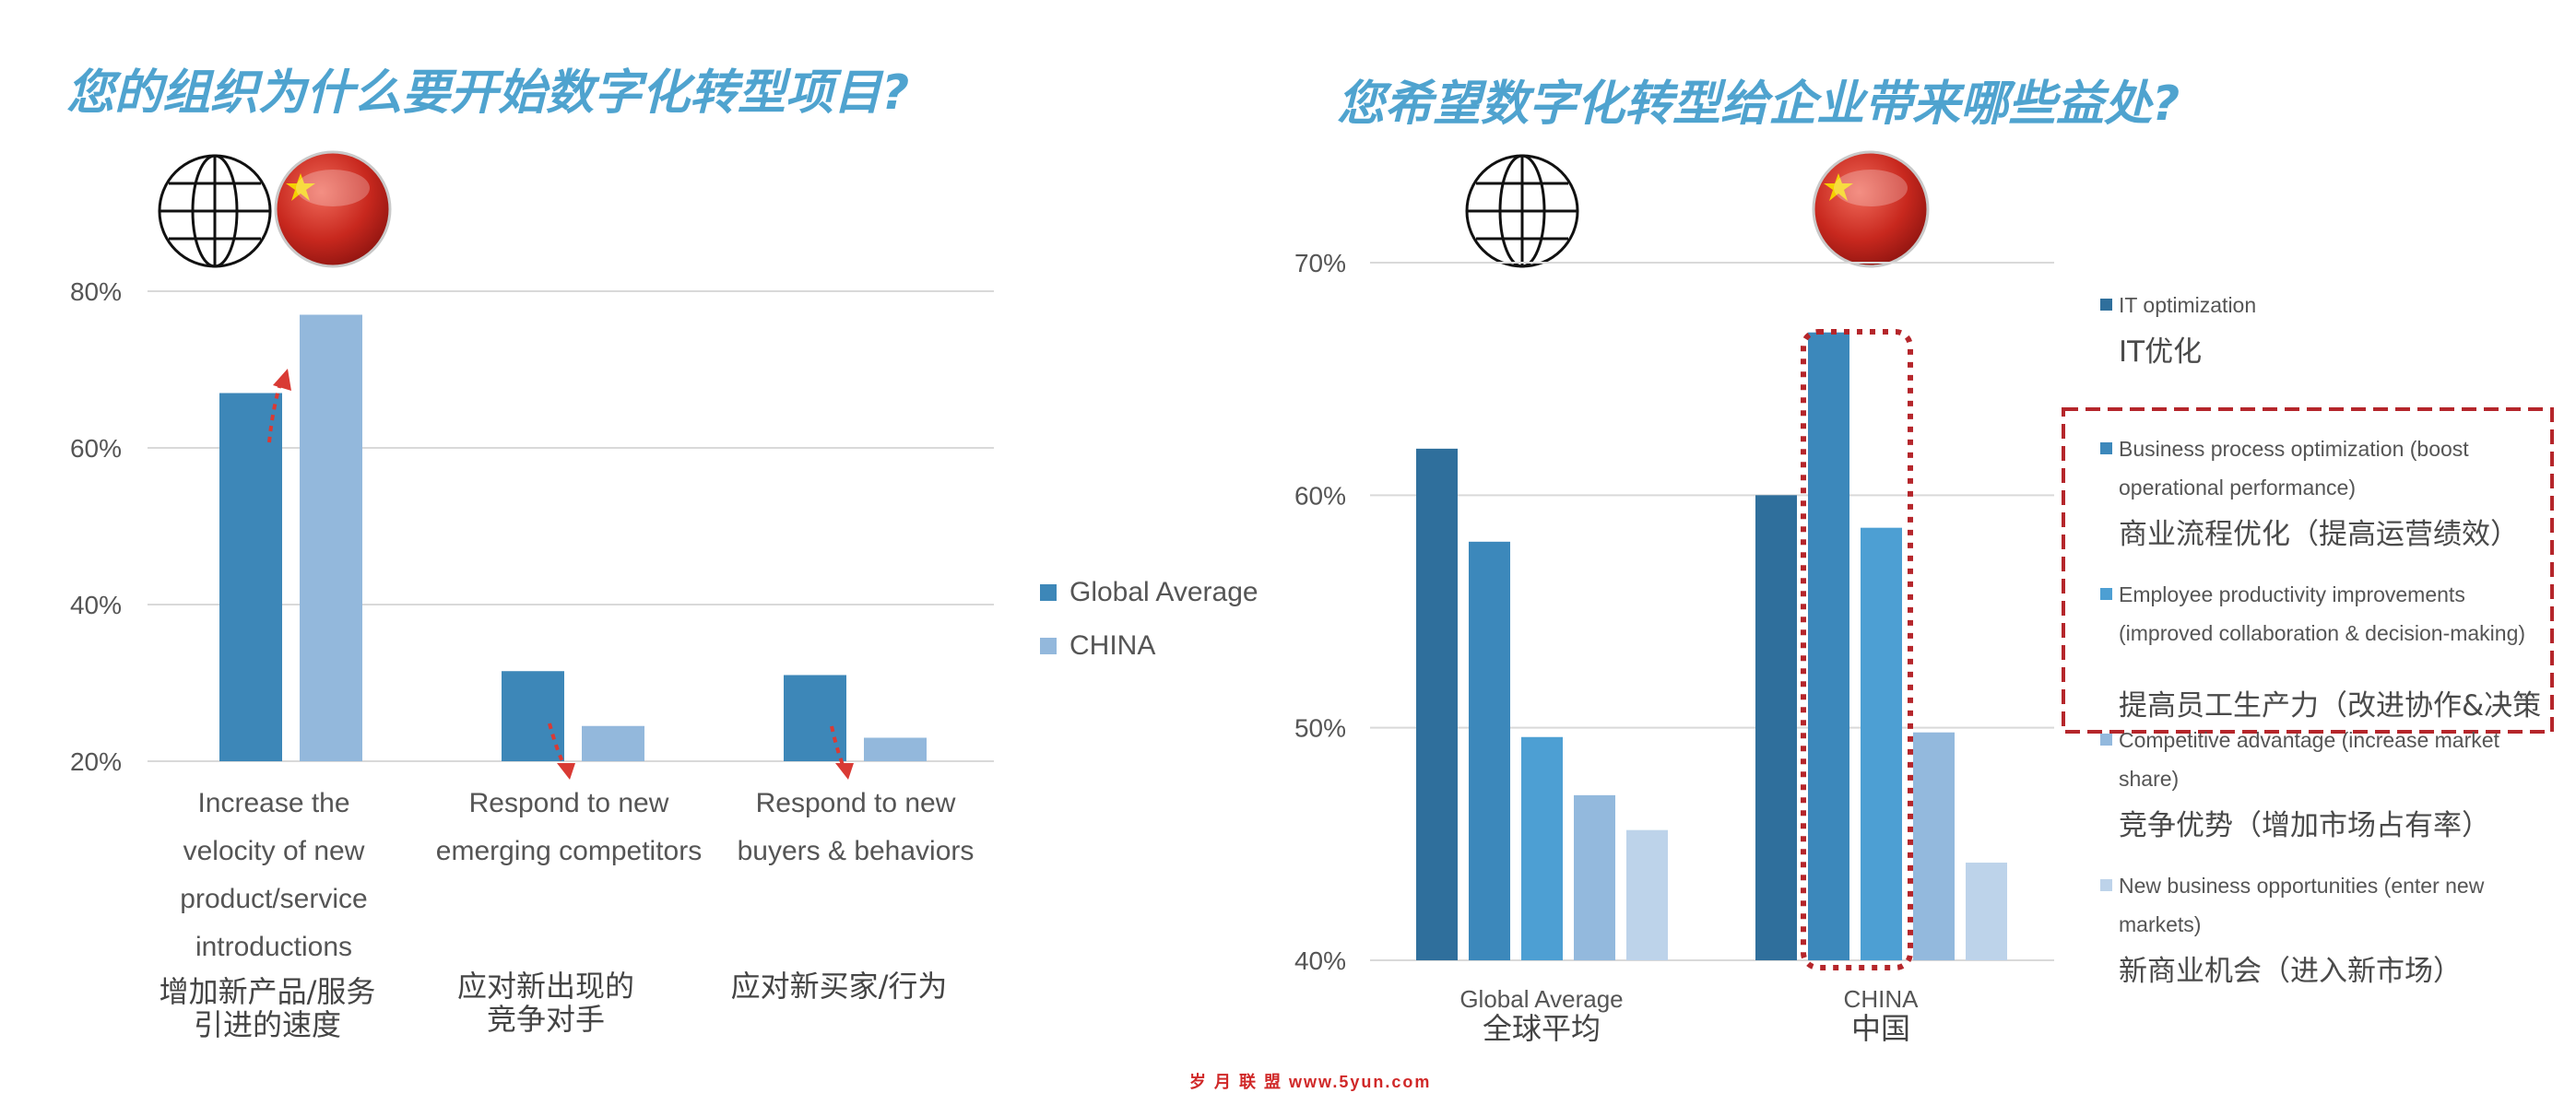 The height and width of the screenshot is (1093, 2576). What do you see at coordinates (545, 986) in the screenshot?
I see `cn-line: 应对新出现的` at bounding box center [545, 986].